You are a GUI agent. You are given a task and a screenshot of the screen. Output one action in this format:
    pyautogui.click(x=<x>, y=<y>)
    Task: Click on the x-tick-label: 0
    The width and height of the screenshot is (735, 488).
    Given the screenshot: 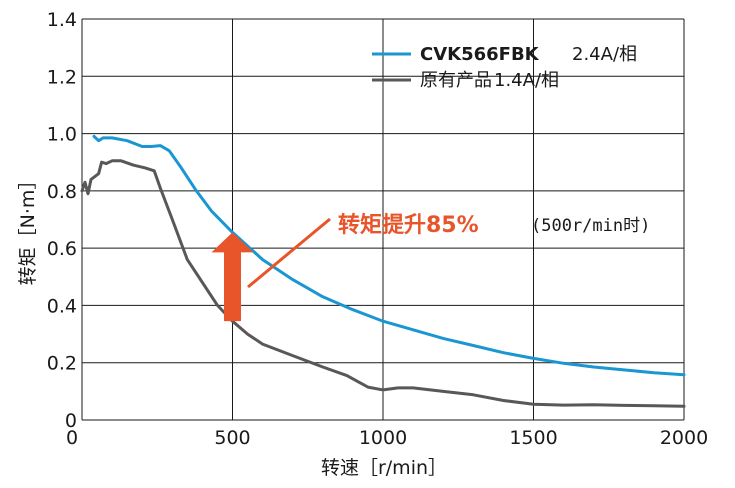 What is the action you would take?
    pyautogui.click(x=72, y=438)
    